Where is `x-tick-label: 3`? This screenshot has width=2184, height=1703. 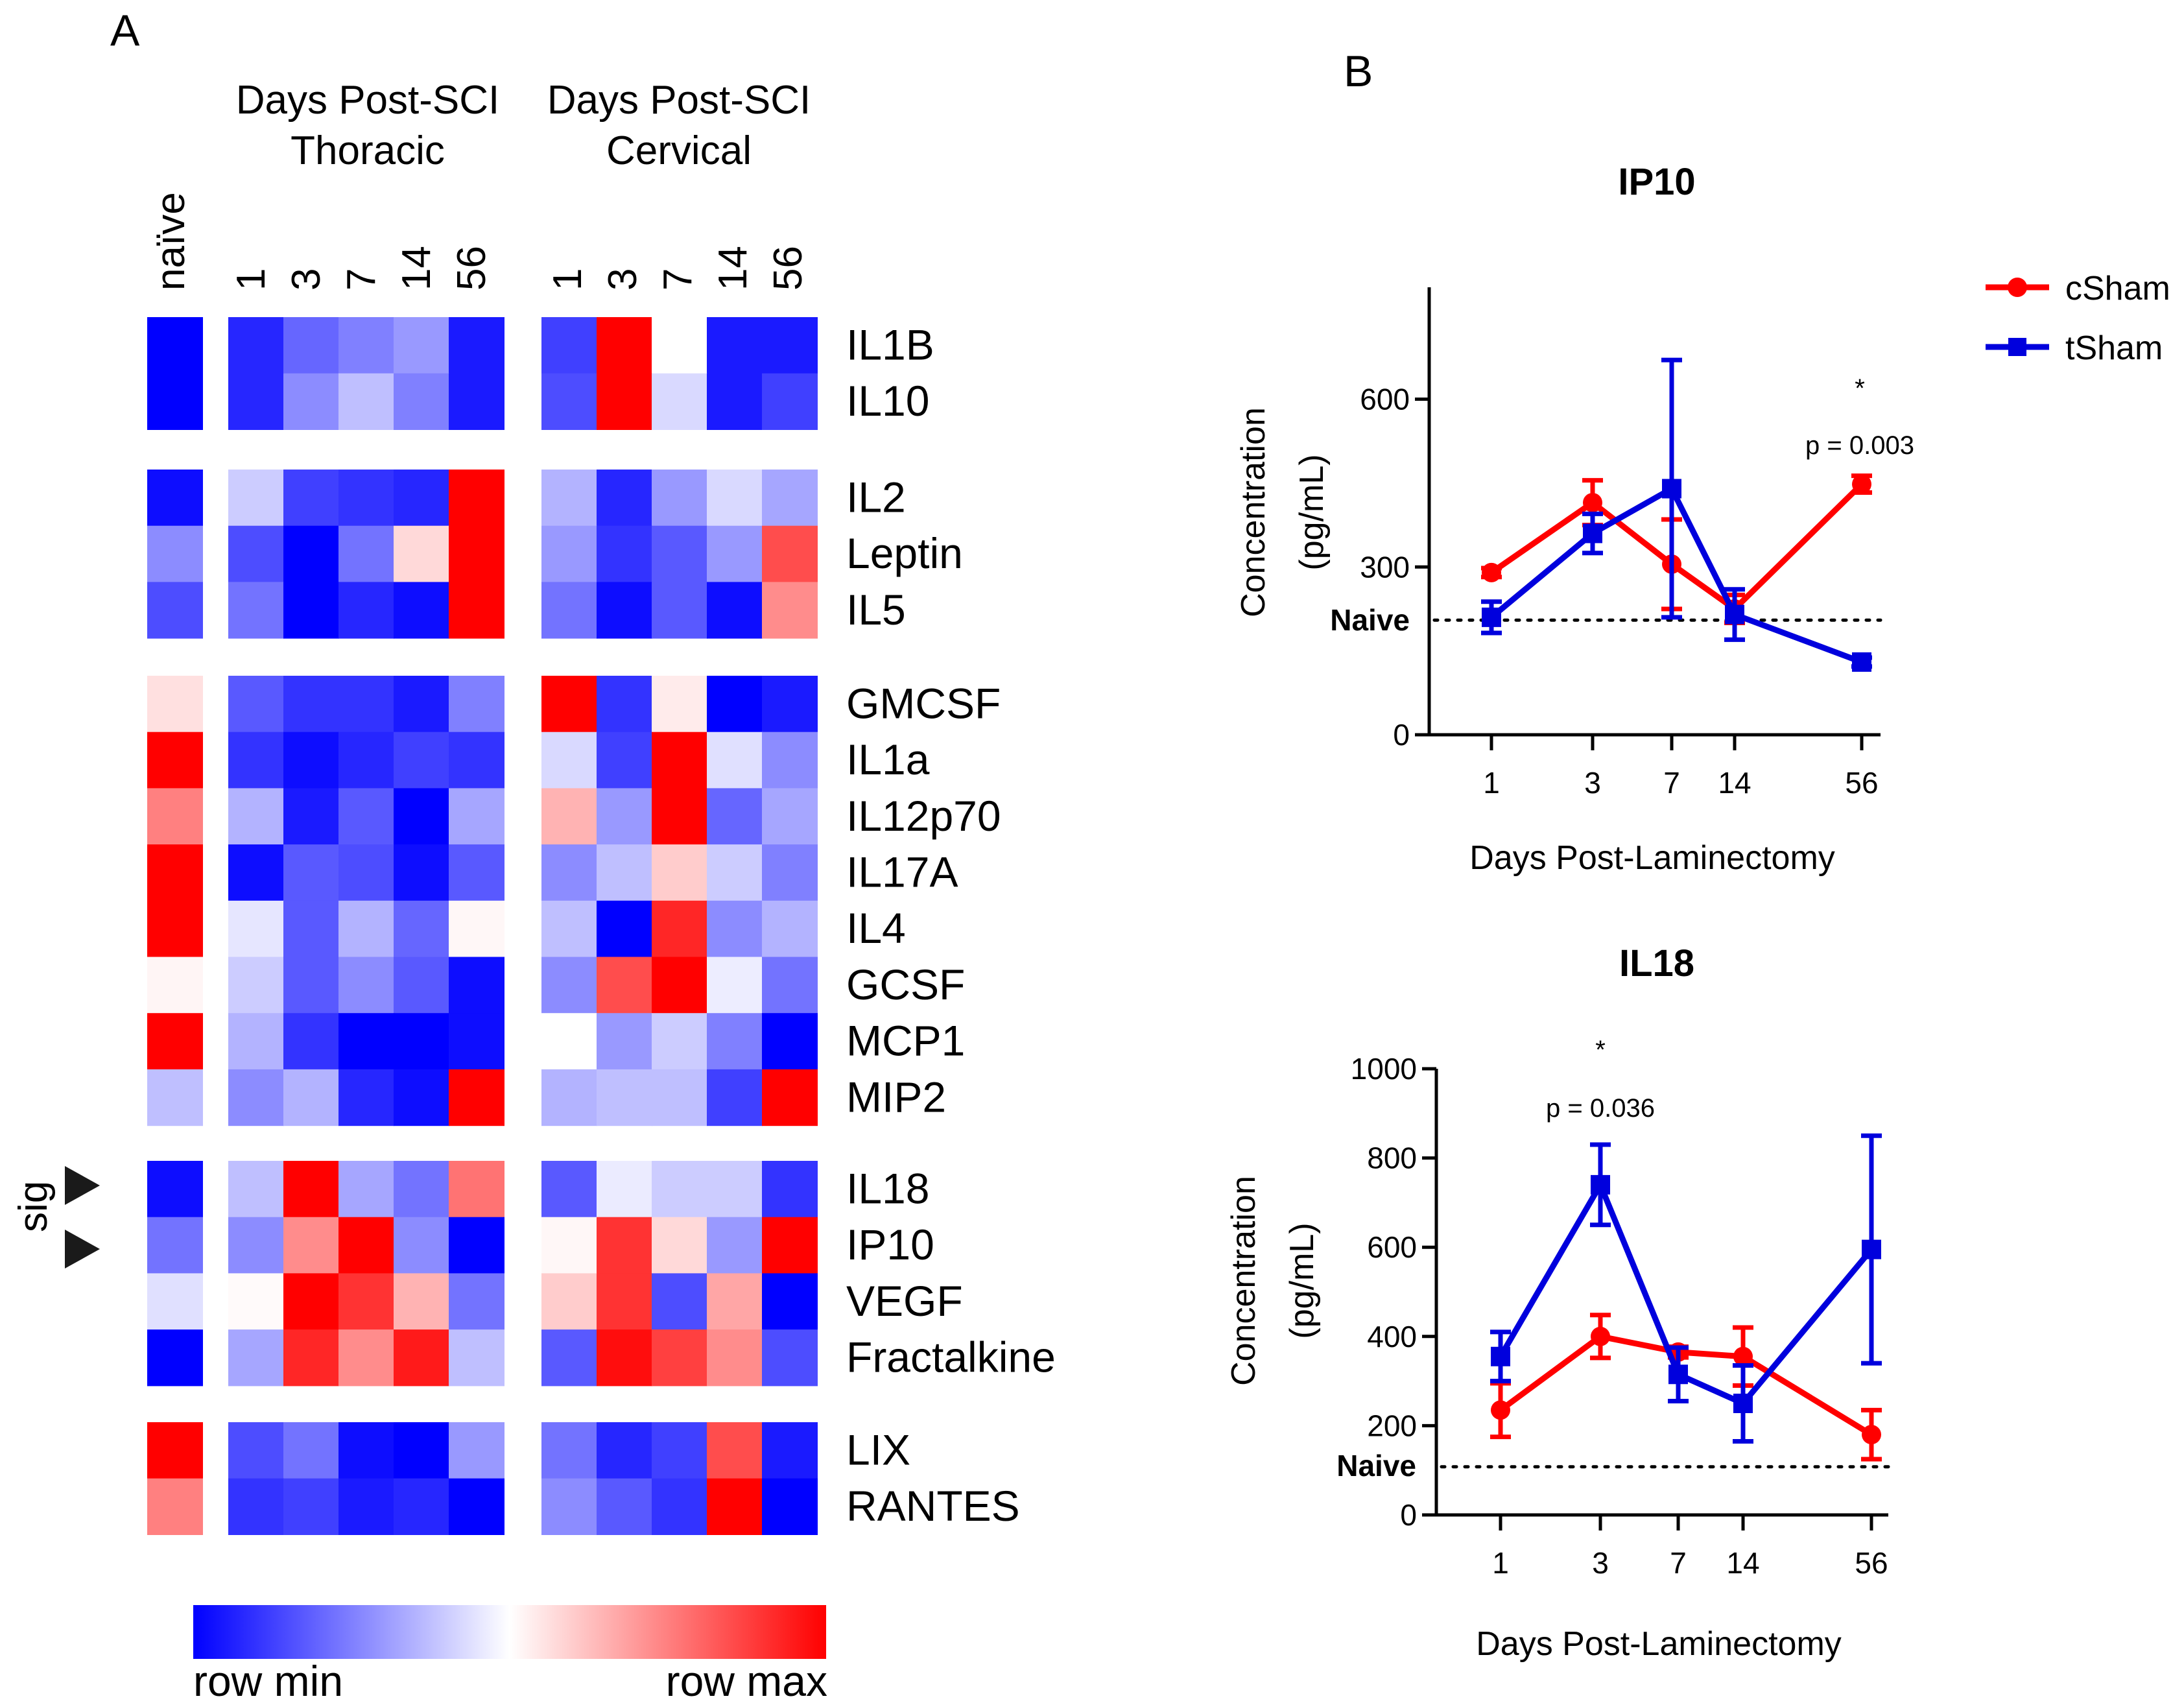
x-tick-label: 3 is located at coordinates (1601, 1563).